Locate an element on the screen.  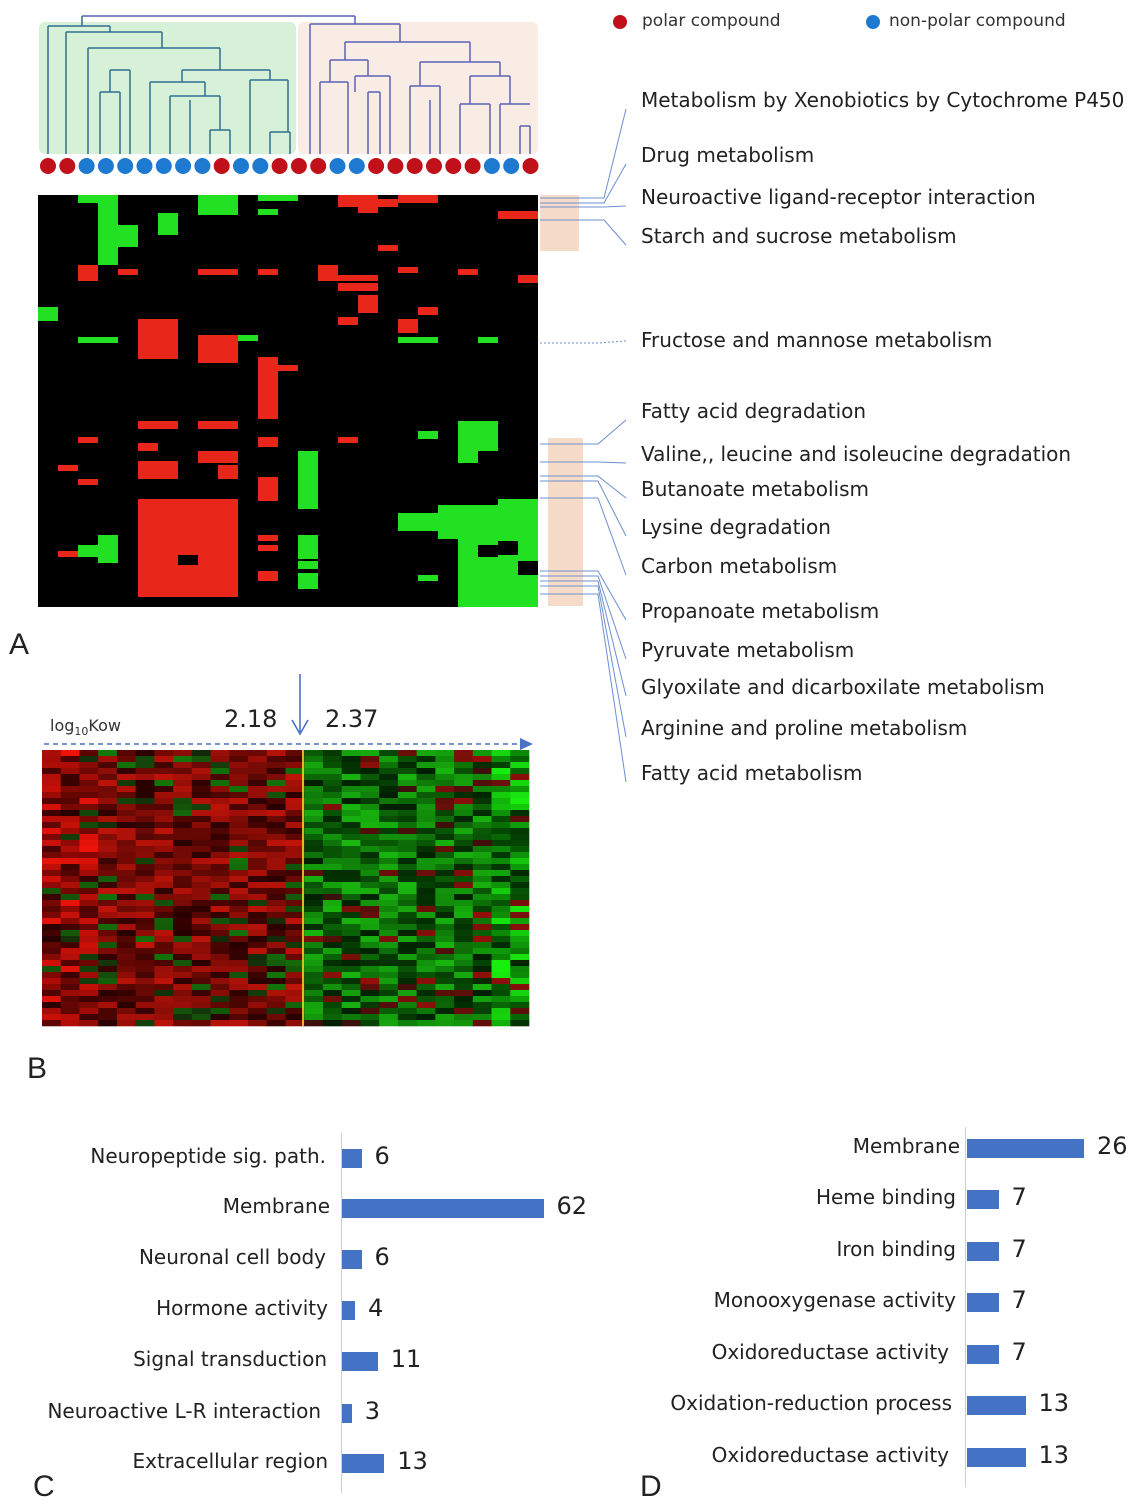
bar-value-label: 62 is located at coordinates (572, 1206).